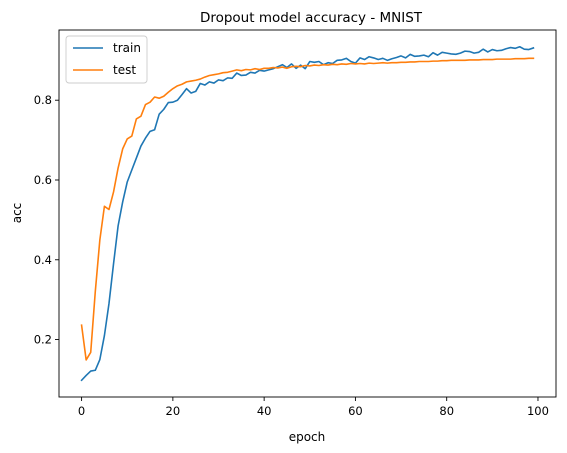 The width and height of the screenshot is (567, 453). What do you see at coordinates (355, 411) in the screenshot?
I see `x-tick-label: 60` at bounding box center [355, 411].